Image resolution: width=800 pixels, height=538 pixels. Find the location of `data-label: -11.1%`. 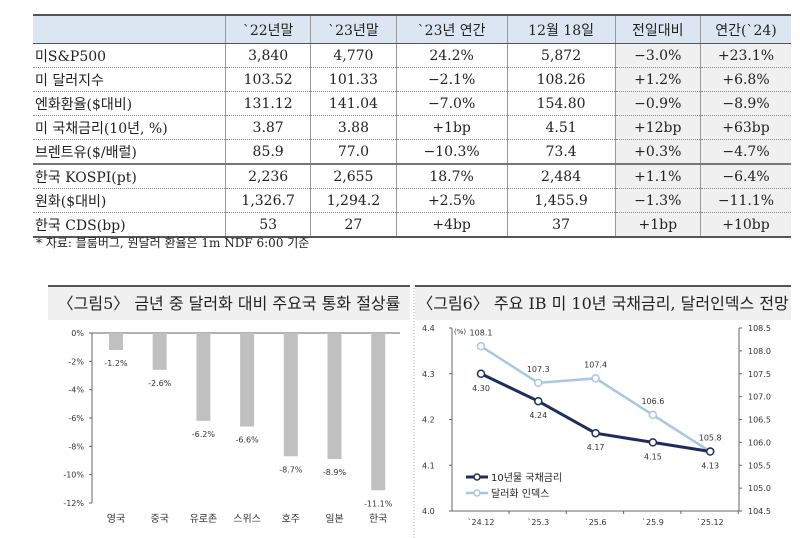

data-label: -11.1% is located at coordinates (378, 503).